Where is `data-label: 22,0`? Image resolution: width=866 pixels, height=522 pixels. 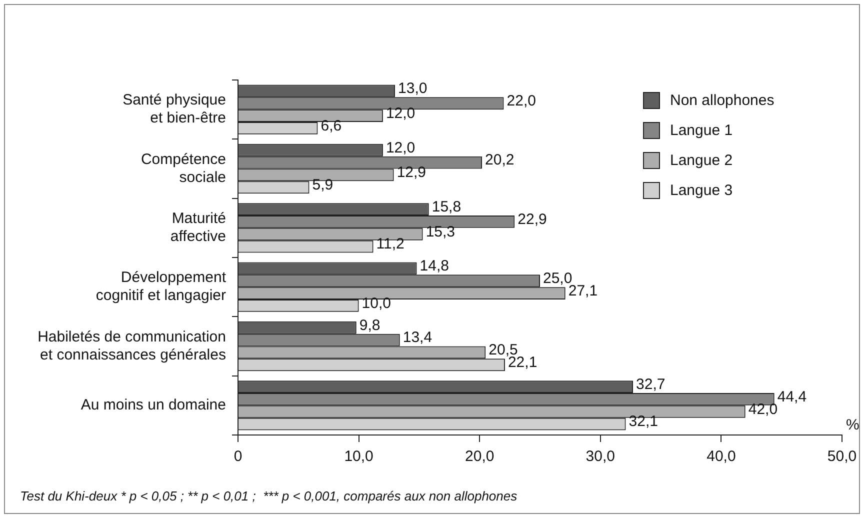
data-label: 22,0 is located at coordinates (521, 101).